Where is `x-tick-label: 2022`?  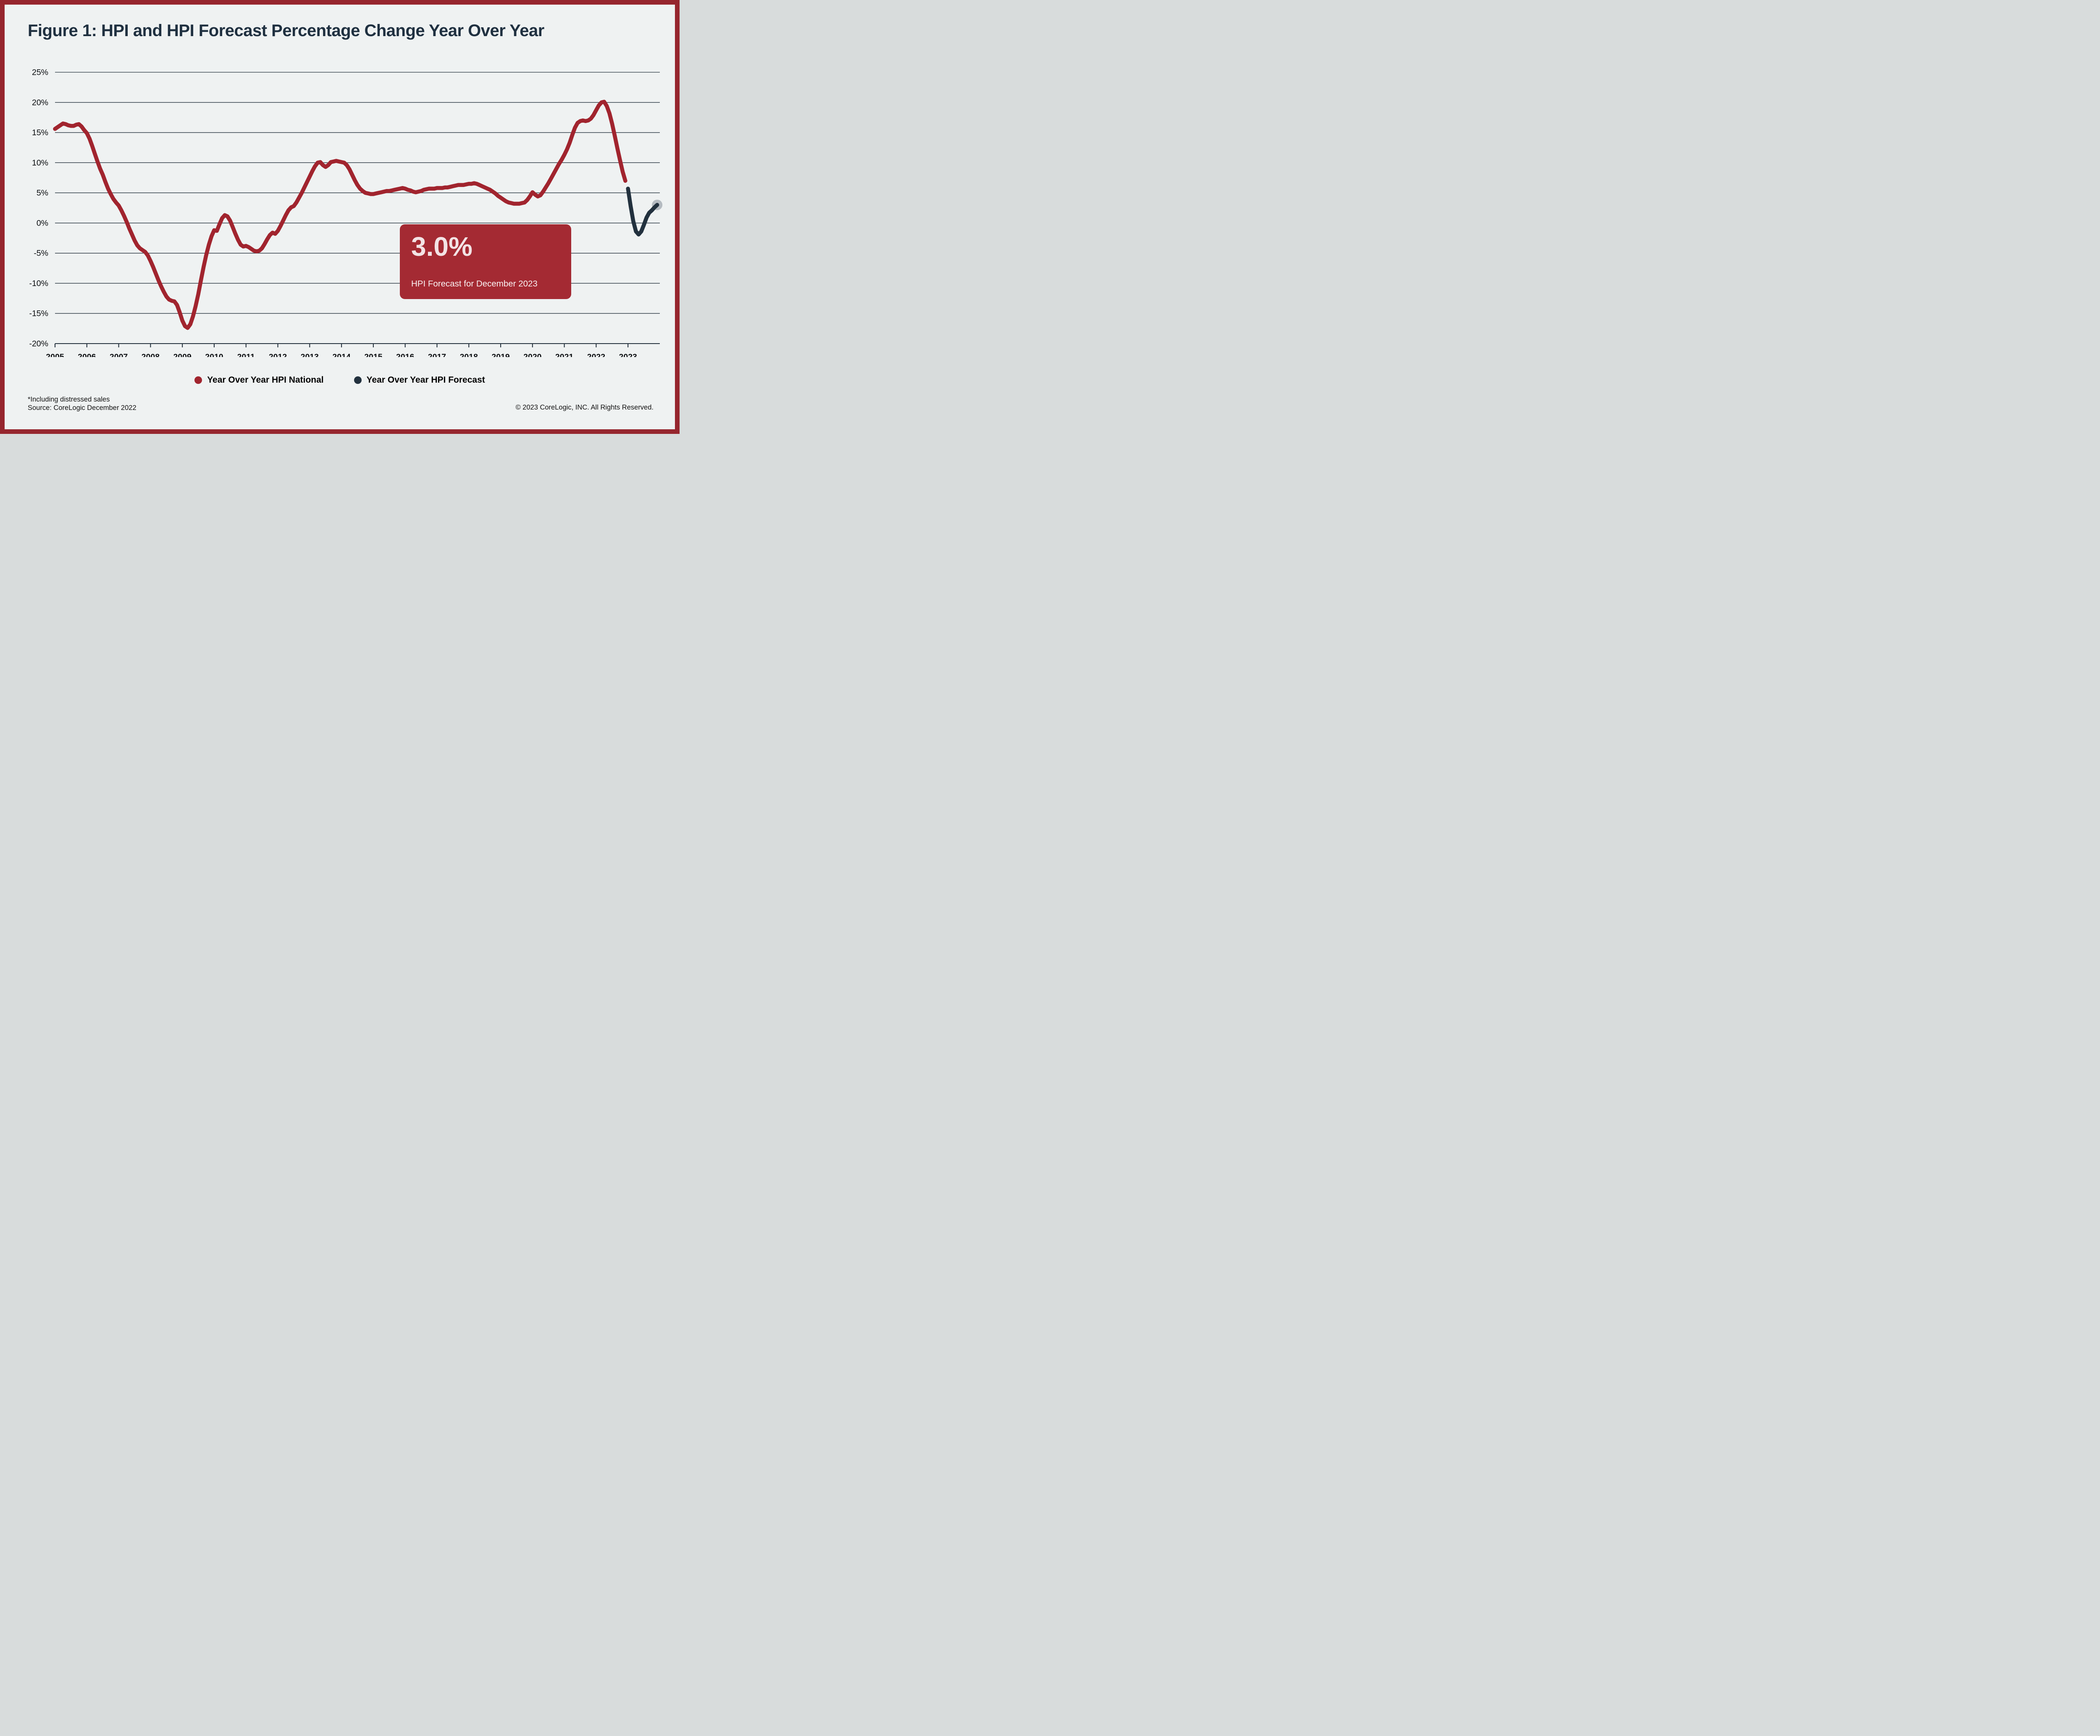 x-tick-label: 2022 is located at coordinates (596, 354).